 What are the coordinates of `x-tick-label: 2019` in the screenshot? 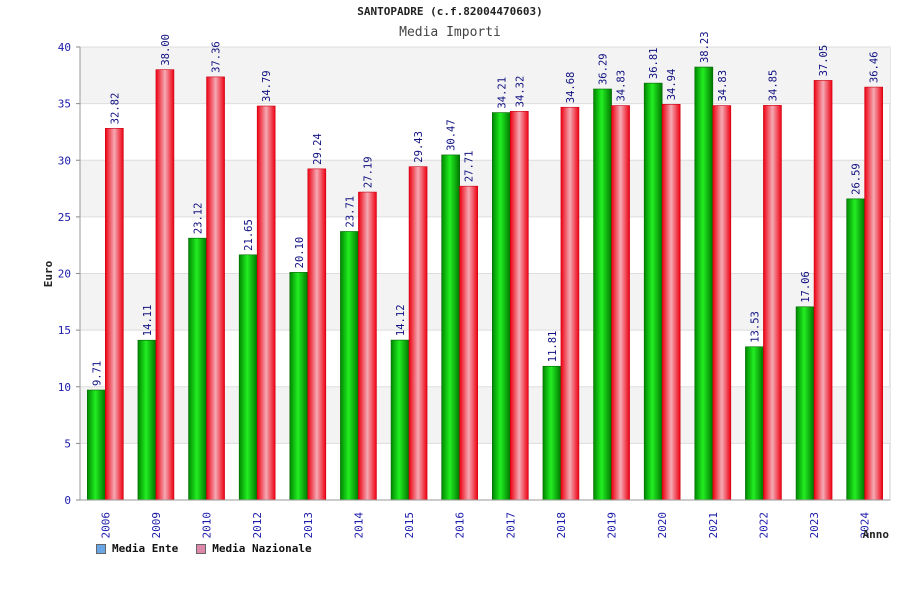 It's located at (612, 525).